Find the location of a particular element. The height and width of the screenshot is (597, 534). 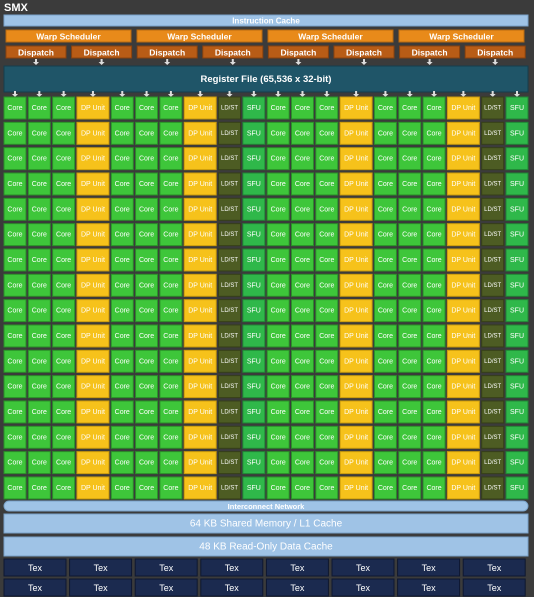

unit-ldst-label: LD/ST is located at coordinates (229, 184).